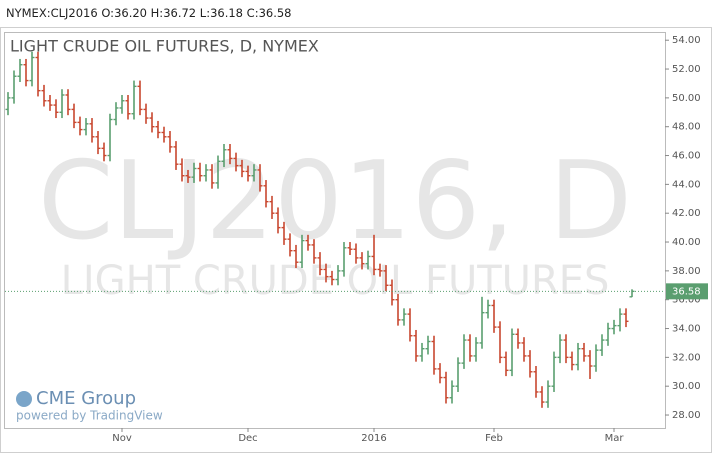 Image resolution: width=712 pixels, height=453 pixels. I want to click on logo: CME Group powered by TradingView, so click(89, 405).